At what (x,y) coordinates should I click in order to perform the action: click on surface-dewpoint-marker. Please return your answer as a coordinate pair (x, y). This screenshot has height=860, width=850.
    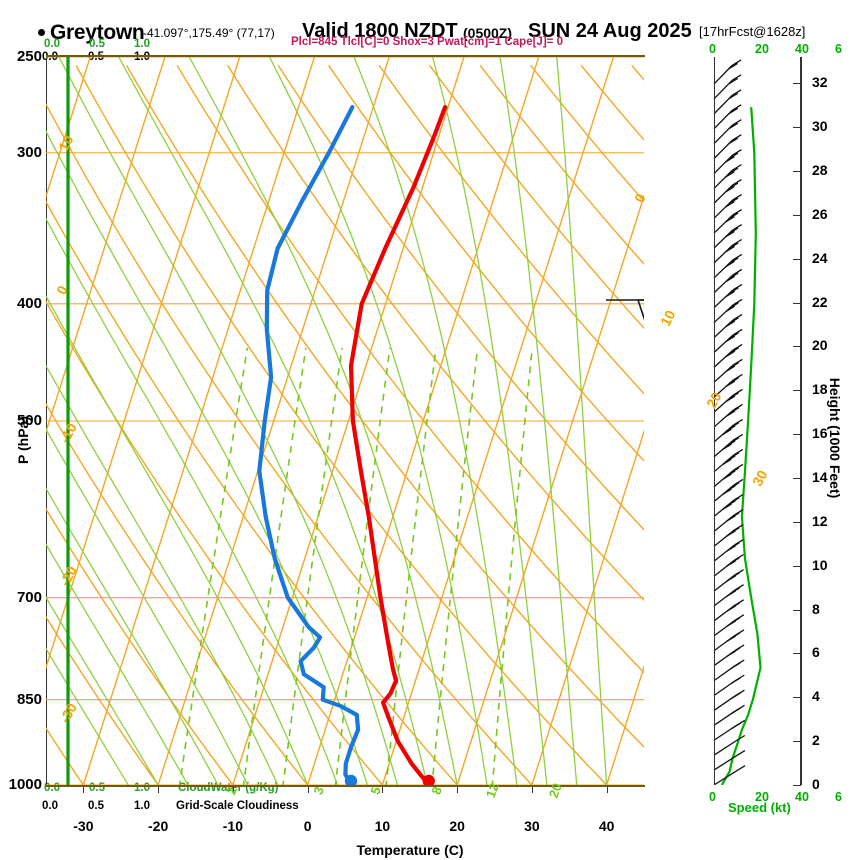
    Looking at the image, I should click on (351, 779).